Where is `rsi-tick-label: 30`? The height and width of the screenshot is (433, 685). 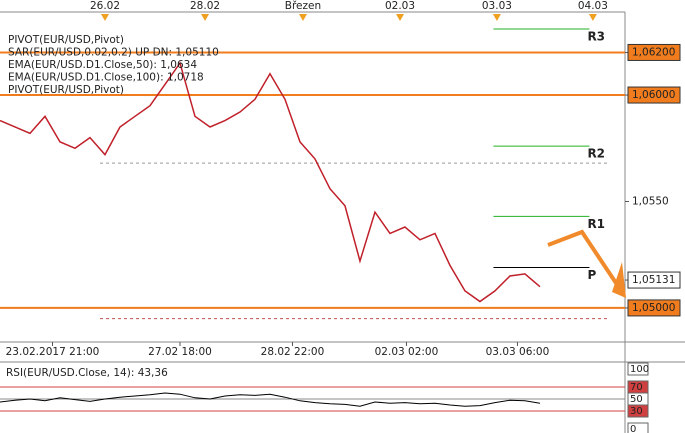 rsi-tick-label: 30 is located at coordinates (636, 411).